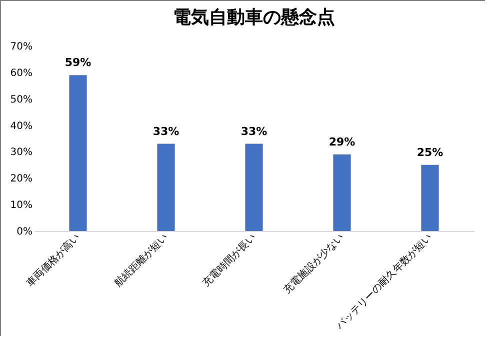 This screenshot has width=487, height=338. Describe the element at coordinates (78, 63) in the screenshot. I see `data-label: 59%` at that location.